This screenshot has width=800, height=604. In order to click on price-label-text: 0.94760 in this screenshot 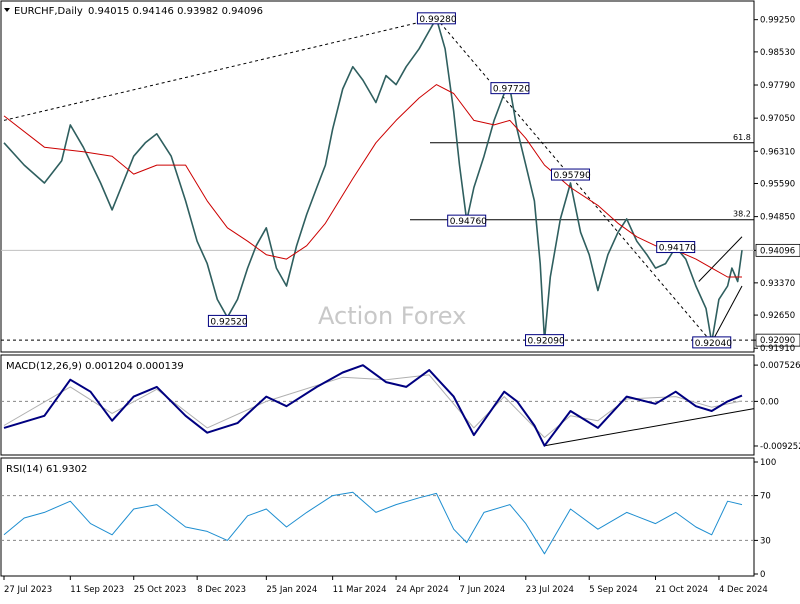, I will do `click(468, 222)`.